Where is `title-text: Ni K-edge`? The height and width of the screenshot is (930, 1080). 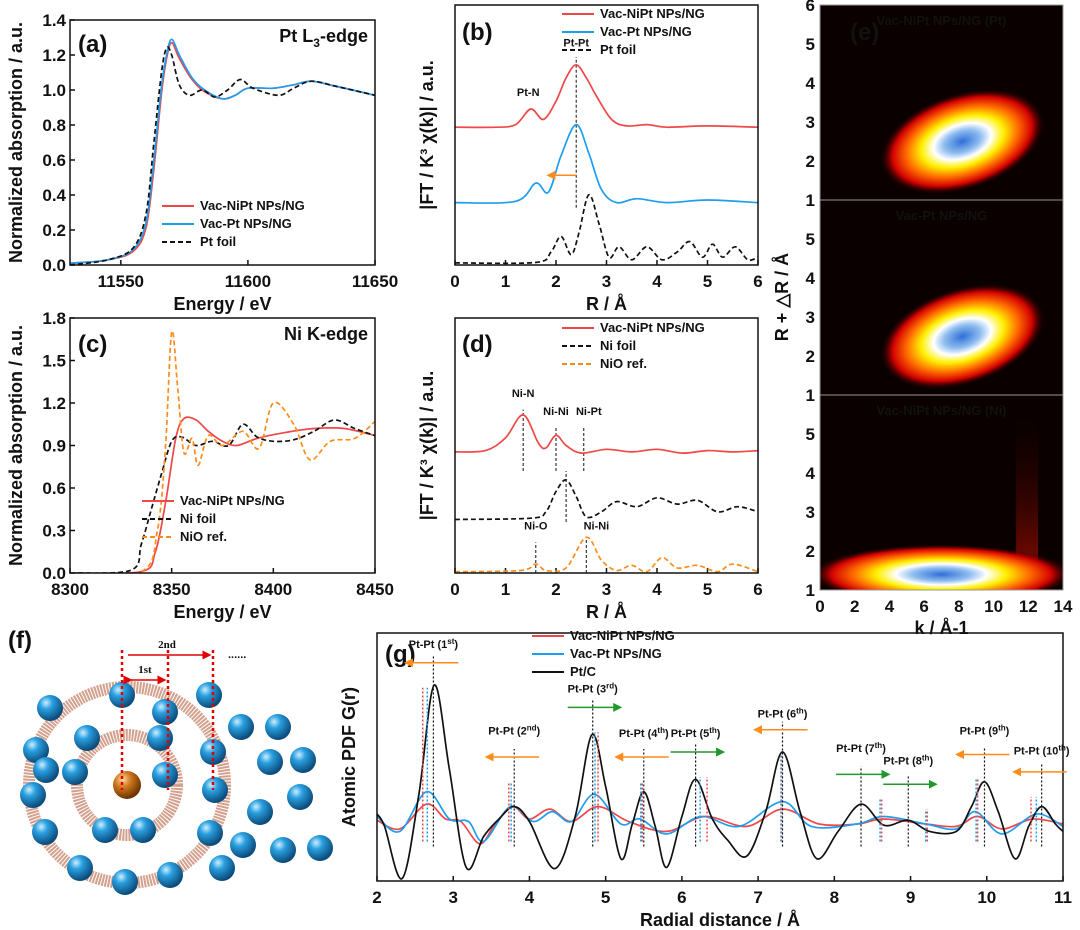
title-text: Ni K-edge is located at coordinates (326, 334).